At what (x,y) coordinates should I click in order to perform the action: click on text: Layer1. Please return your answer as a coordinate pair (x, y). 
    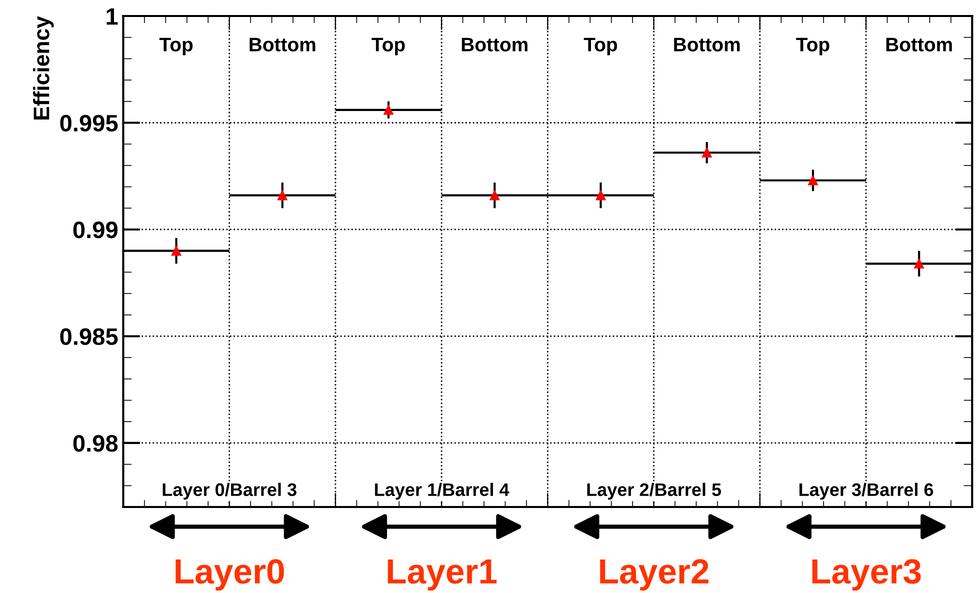
    Looking at the image, I should click on (442, 575).